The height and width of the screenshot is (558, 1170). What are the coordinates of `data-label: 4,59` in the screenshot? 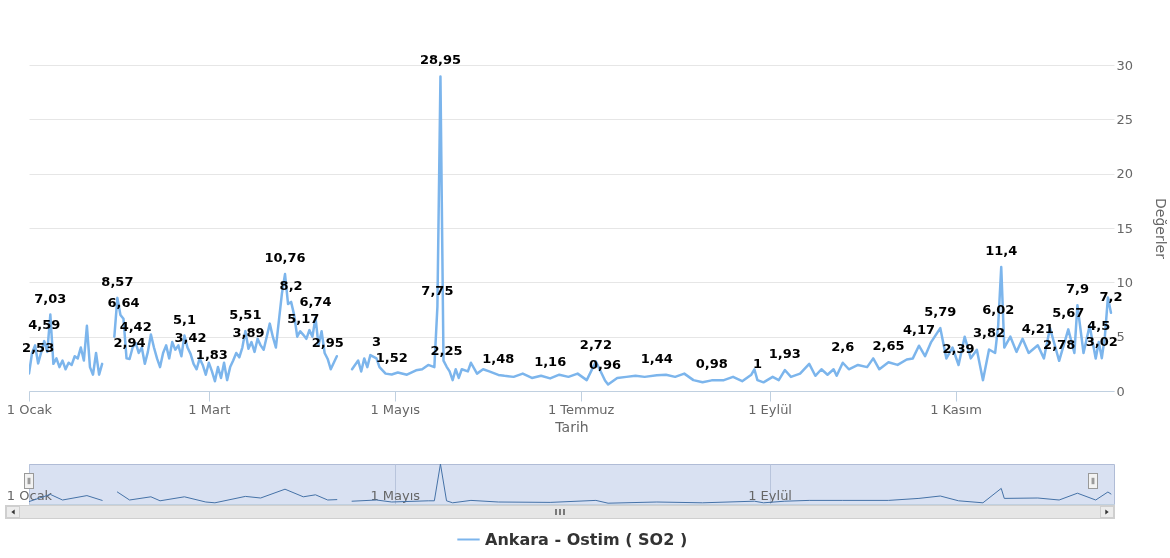 It's located at (44, 325).